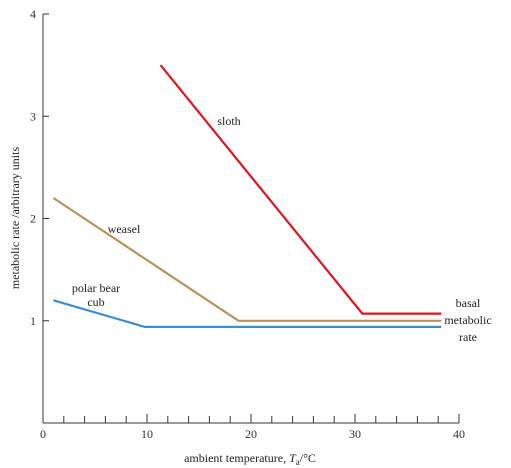  What do you see at coordinates (355, 434) in the screenshot?
I see `x-tick-label: 30` at bounding box center [355, 434].